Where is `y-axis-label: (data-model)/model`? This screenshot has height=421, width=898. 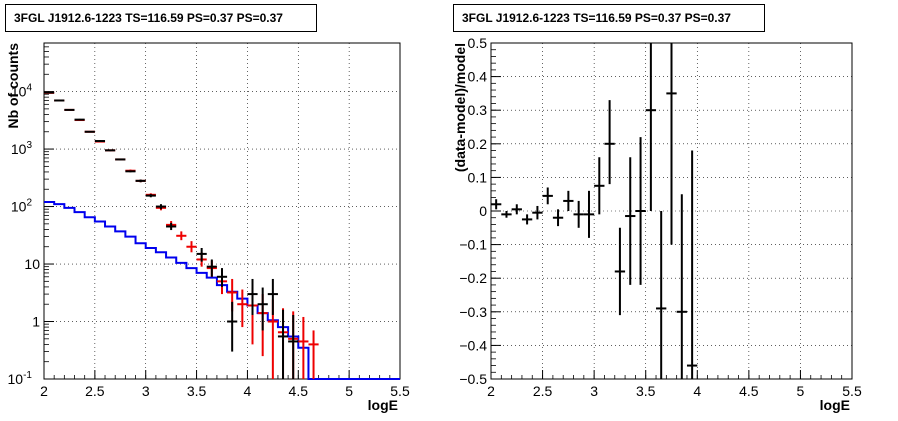
y-axis-label: (data-model)/model is located at coordinates (460, 107).